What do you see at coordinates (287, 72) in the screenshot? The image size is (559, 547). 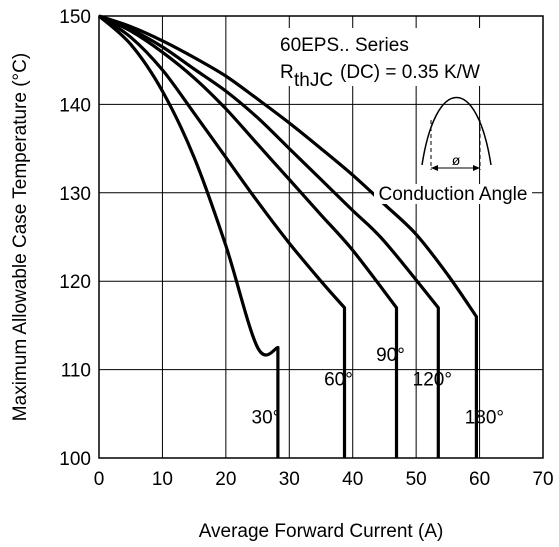 I see `rth-symbol: R` at bounding box center [287, 72].